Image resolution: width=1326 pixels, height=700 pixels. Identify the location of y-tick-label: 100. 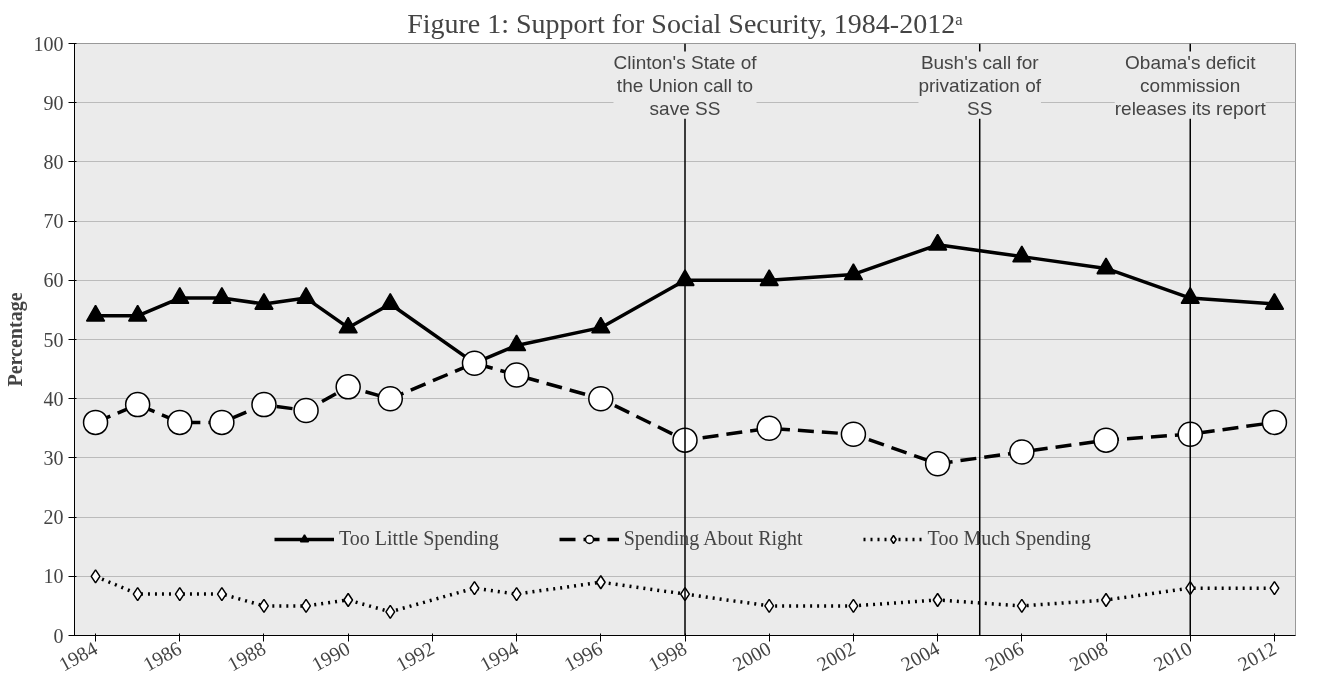
(48, 43).